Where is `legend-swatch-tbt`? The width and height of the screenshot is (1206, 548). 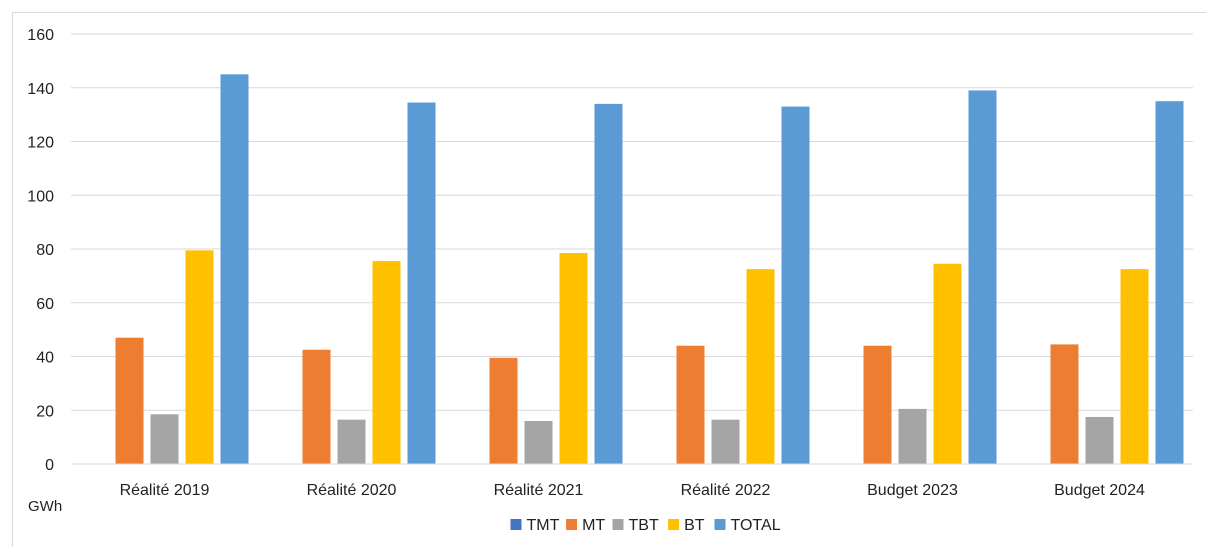 legend-swatch-tbt is located at coordinates (618, 524).